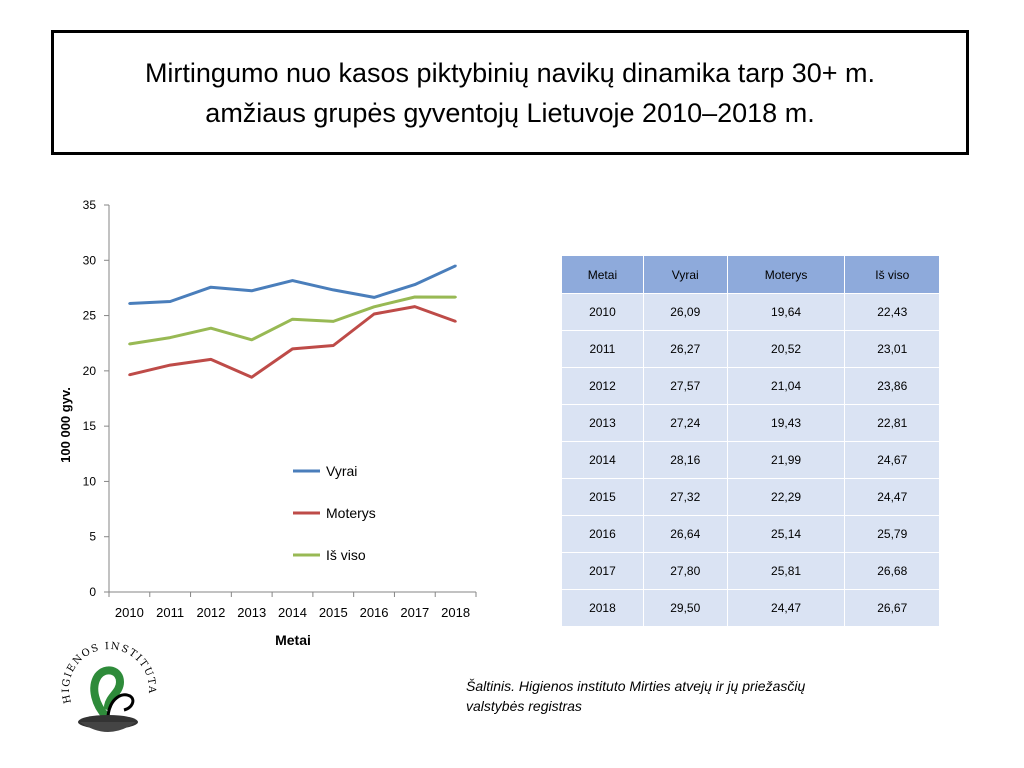 The width and height of the screenshot is (1024, 768). What do you see at coordinates (750, 497) in the screenshot?
I see `table-row: 2015 27,32 22,29 24,47` at bounding box center [750, 497].